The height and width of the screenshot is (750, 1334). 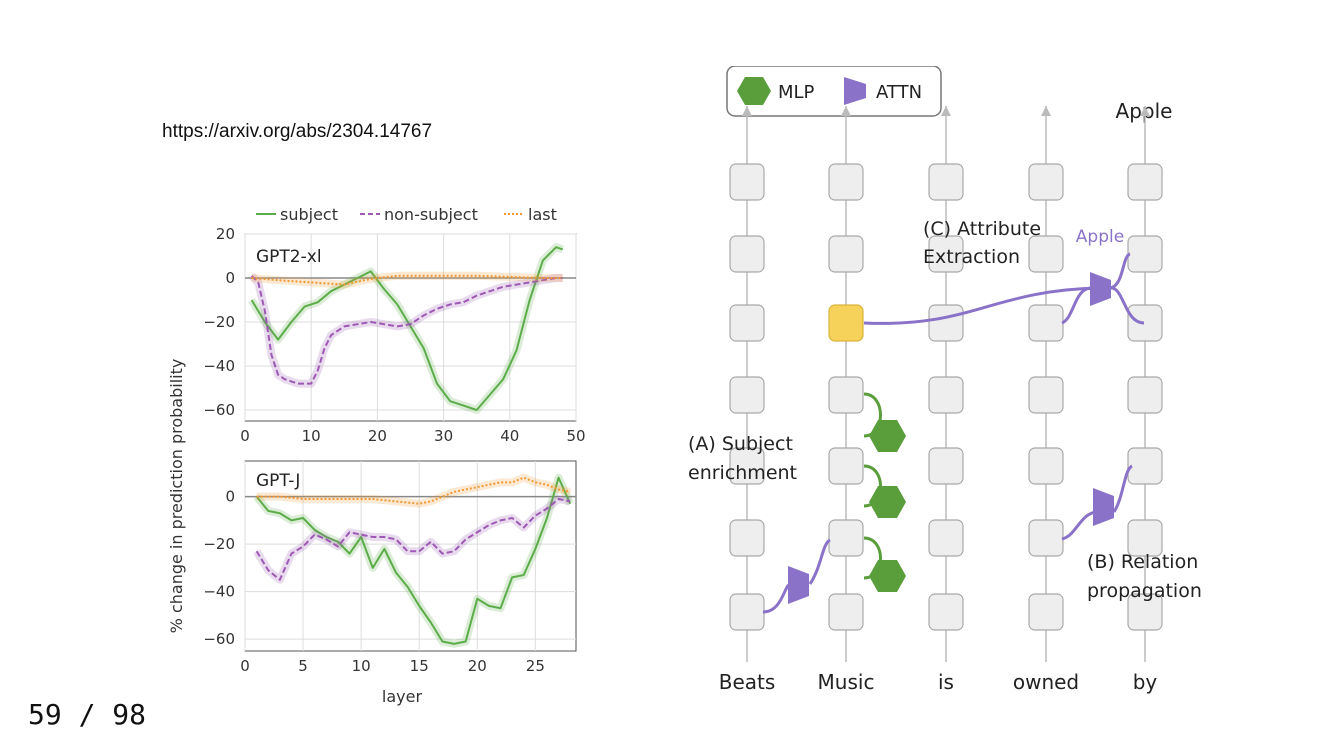 I want to click on mlp-legend-icon, so click(x=754, y=91).